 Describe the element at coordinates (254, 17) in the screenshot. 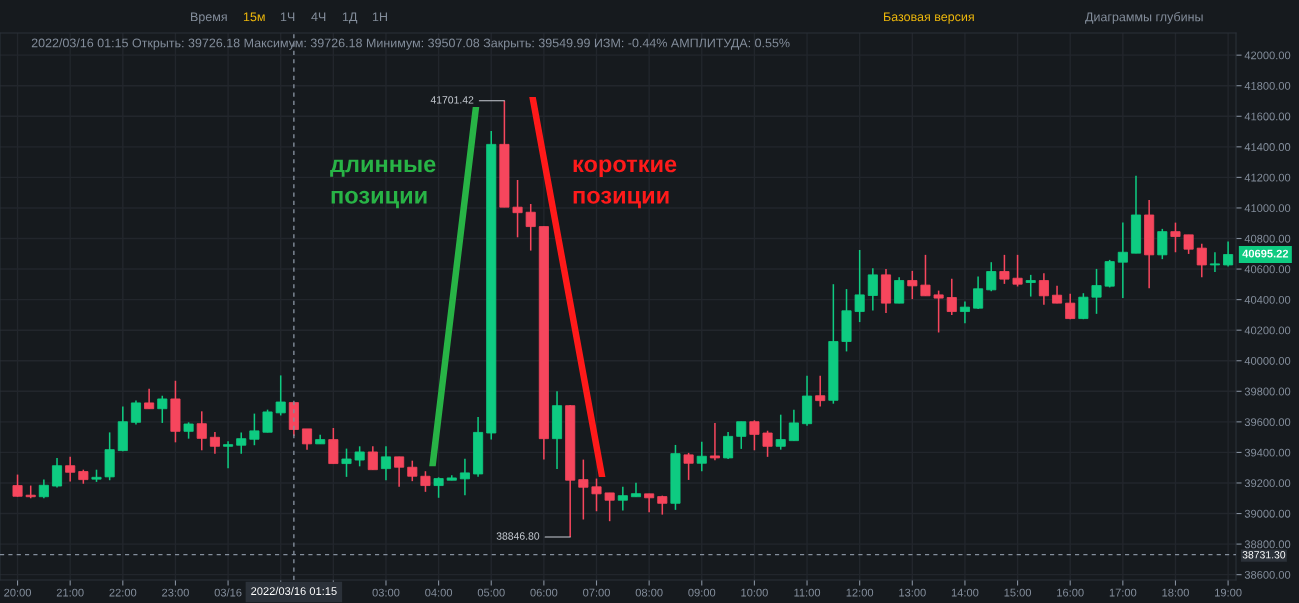

I see `text: 15м` at that location.